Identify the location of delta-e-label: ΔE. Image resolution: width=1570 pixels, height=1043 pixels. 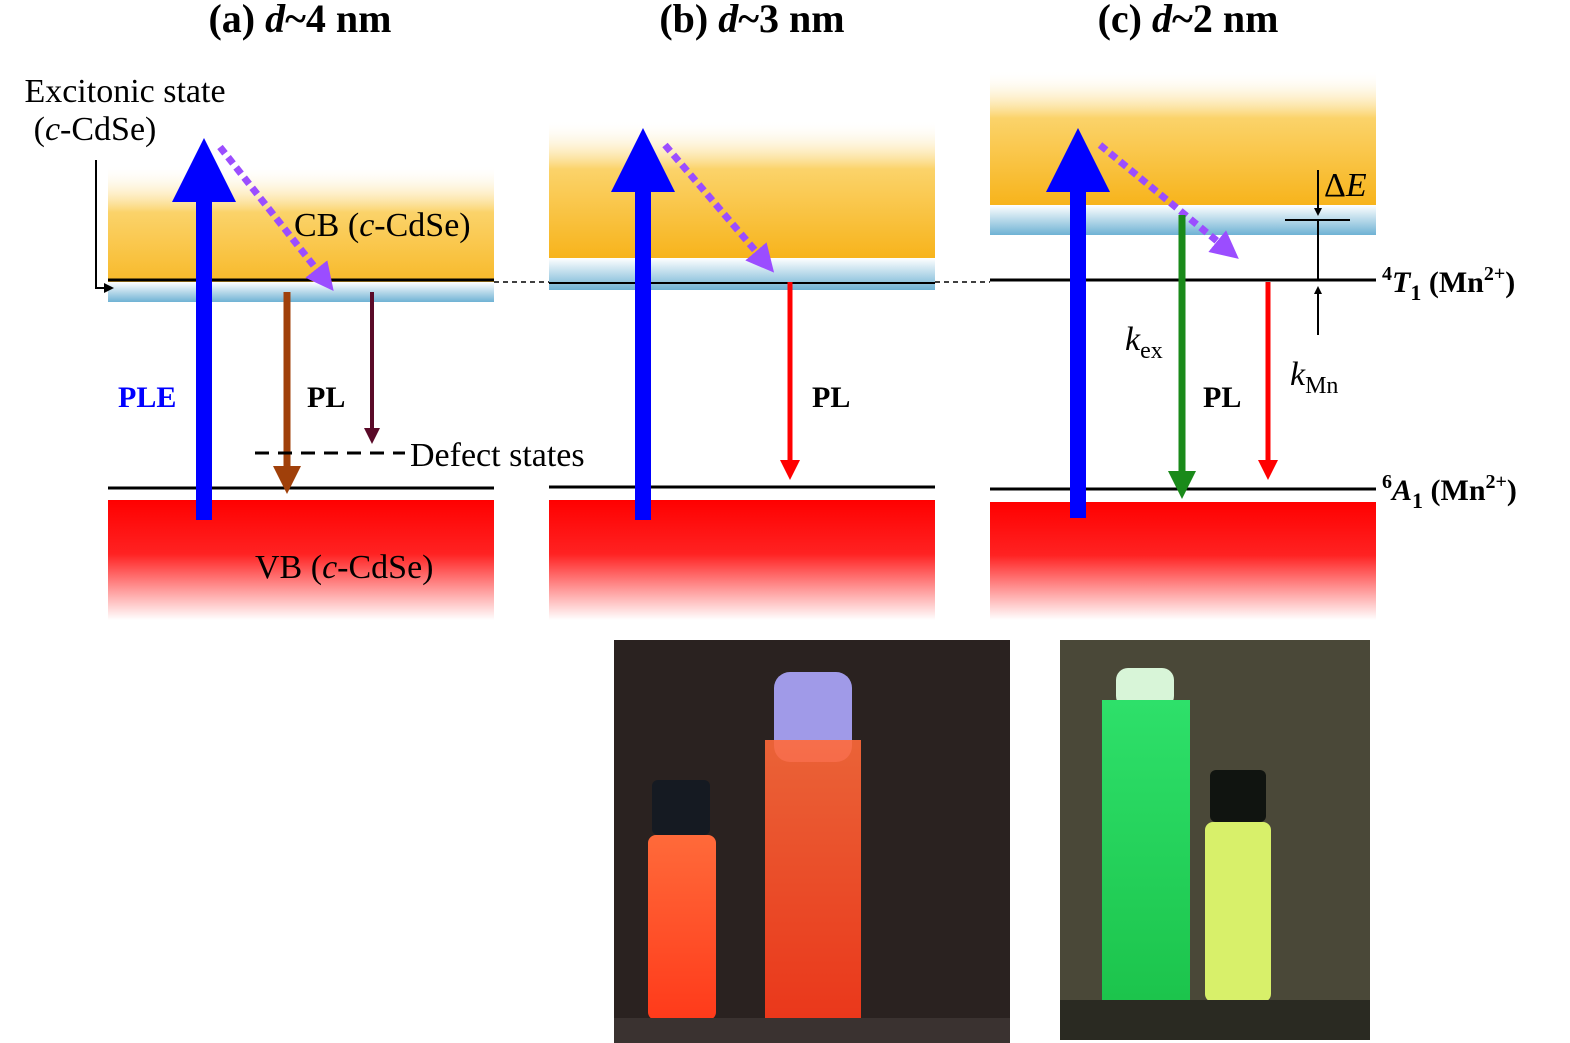
(1345, 185).